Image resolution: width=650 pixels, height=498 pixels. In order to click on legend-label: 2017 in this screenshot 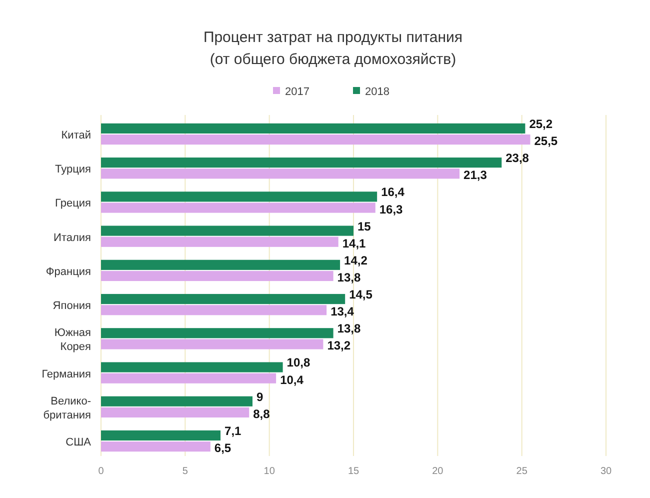, I will do `click(297, 92)`.